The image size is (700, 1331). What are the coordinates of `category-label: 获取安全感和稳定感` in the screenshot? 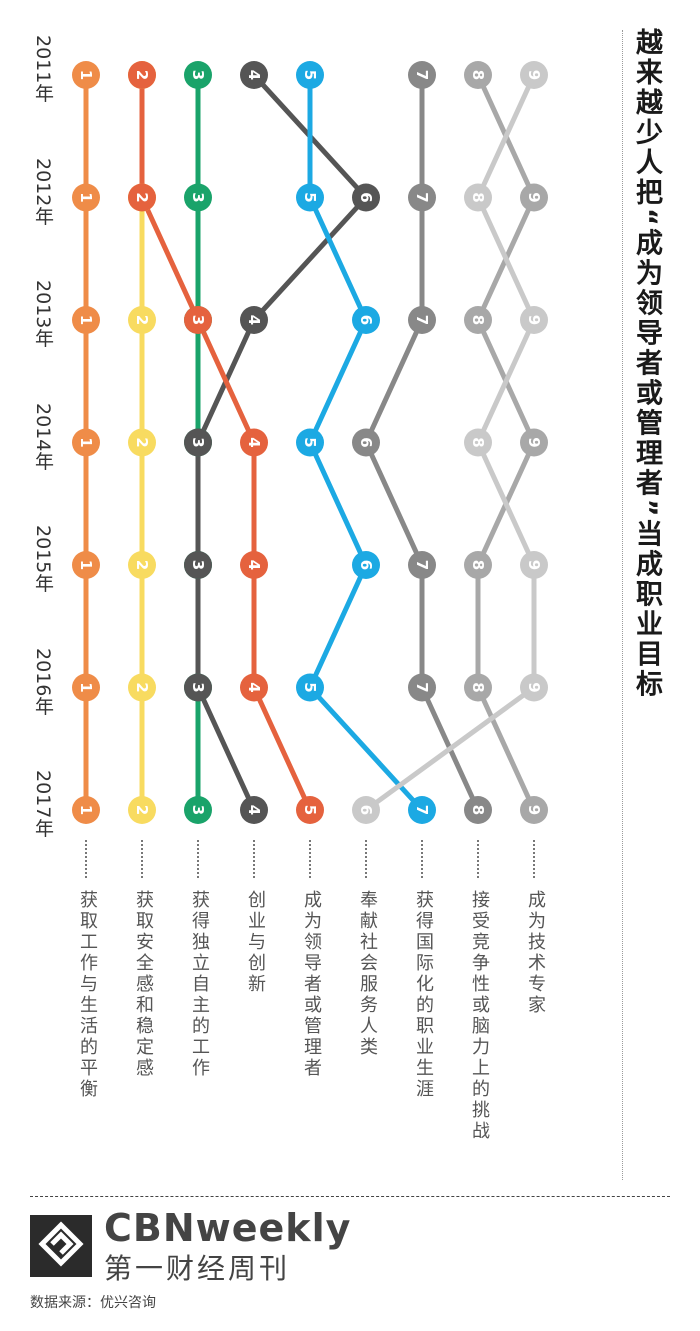 It's located at (143, 984).